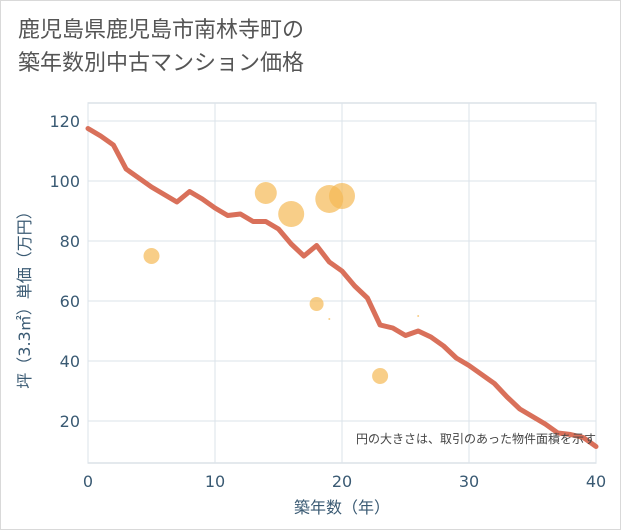 The image size is (621, 530). What do you see at coordinates (342, 507) in the screenshot?
I see `x-axis-label: 築年数（年）` at bounding box center [342, 507].